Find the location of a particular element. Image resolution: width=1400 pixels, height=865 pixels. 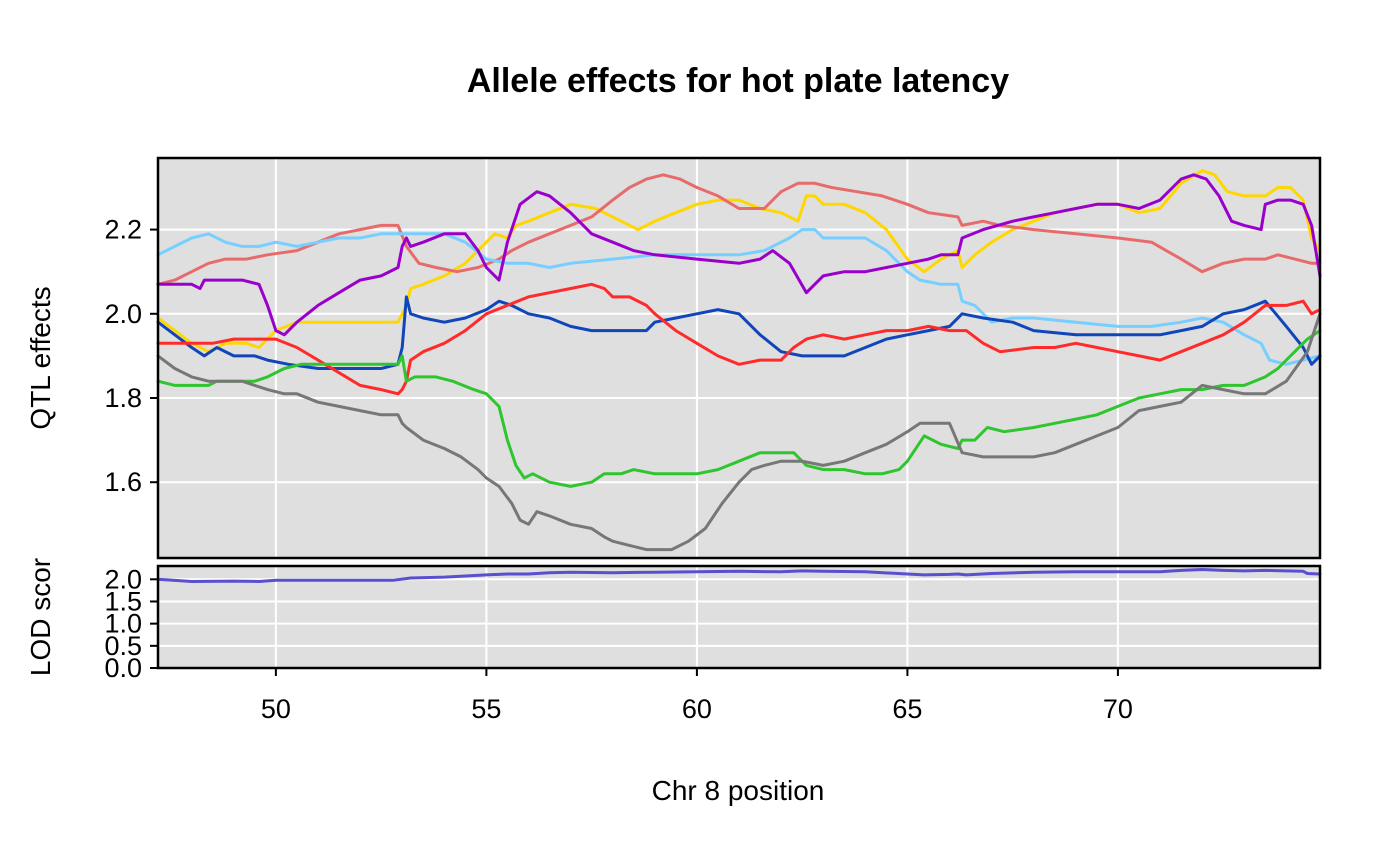

xtick-label-2: 60 is located at coordinates (697, 709).